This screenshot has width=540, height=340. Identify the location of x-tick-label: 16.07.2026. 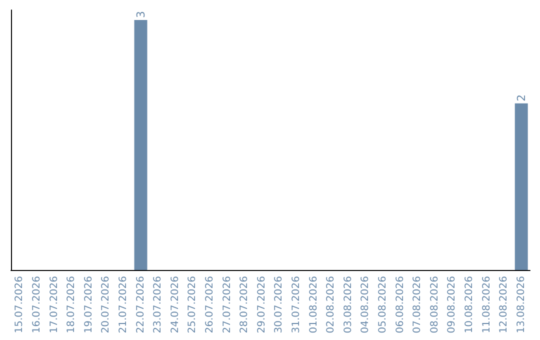
(36, 305).